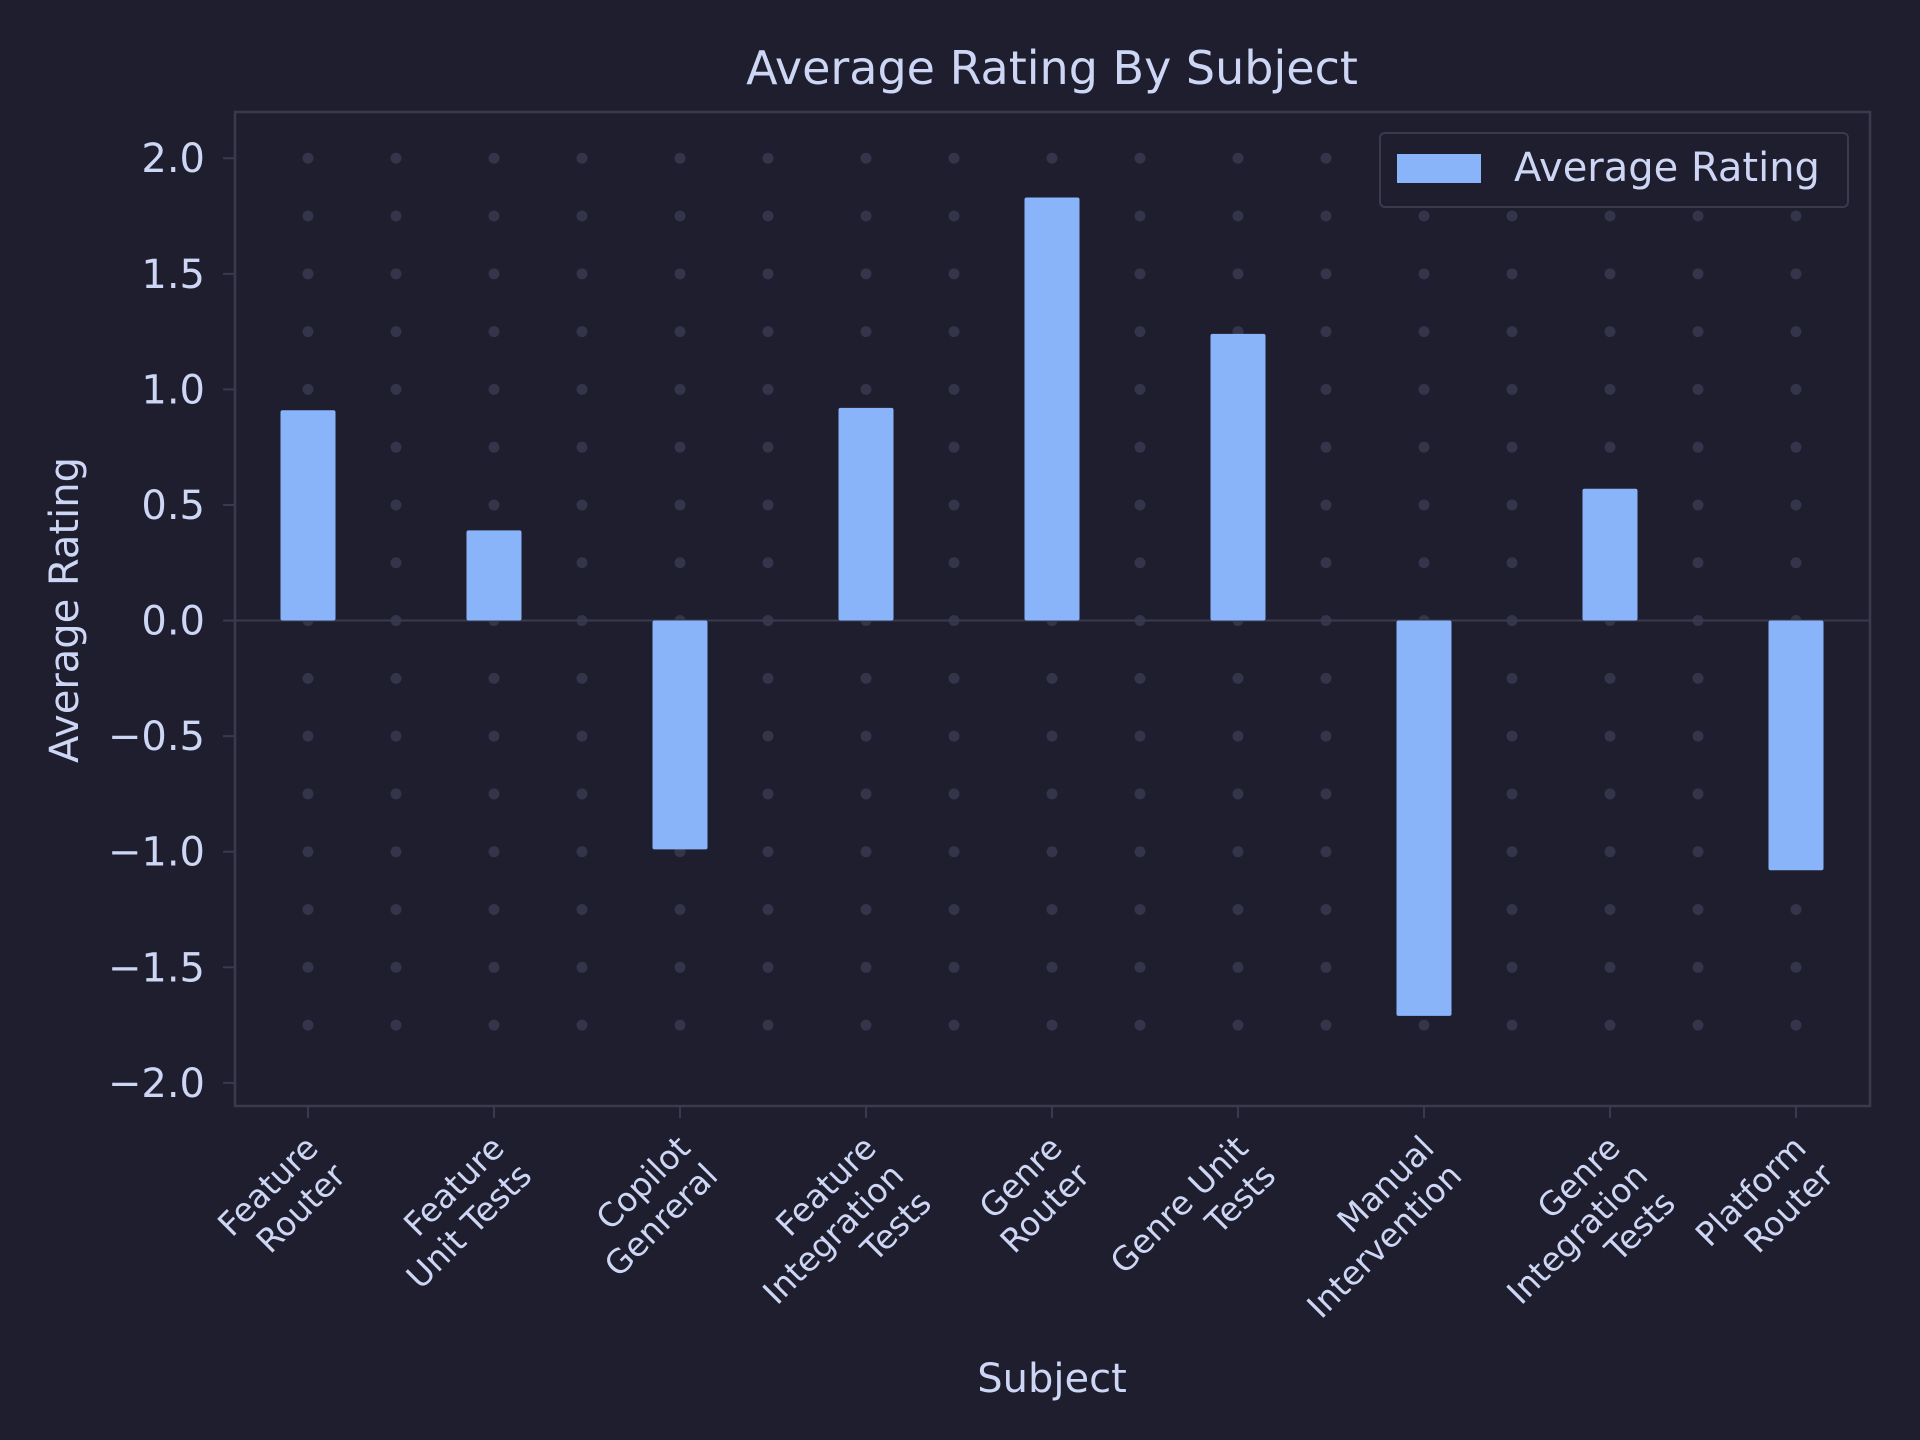 This screenshot has height=1440, width=1920. Describe the element at coordinates (1667, 168) in the screenshot. I see `legend-label: Average Rating` at that location.